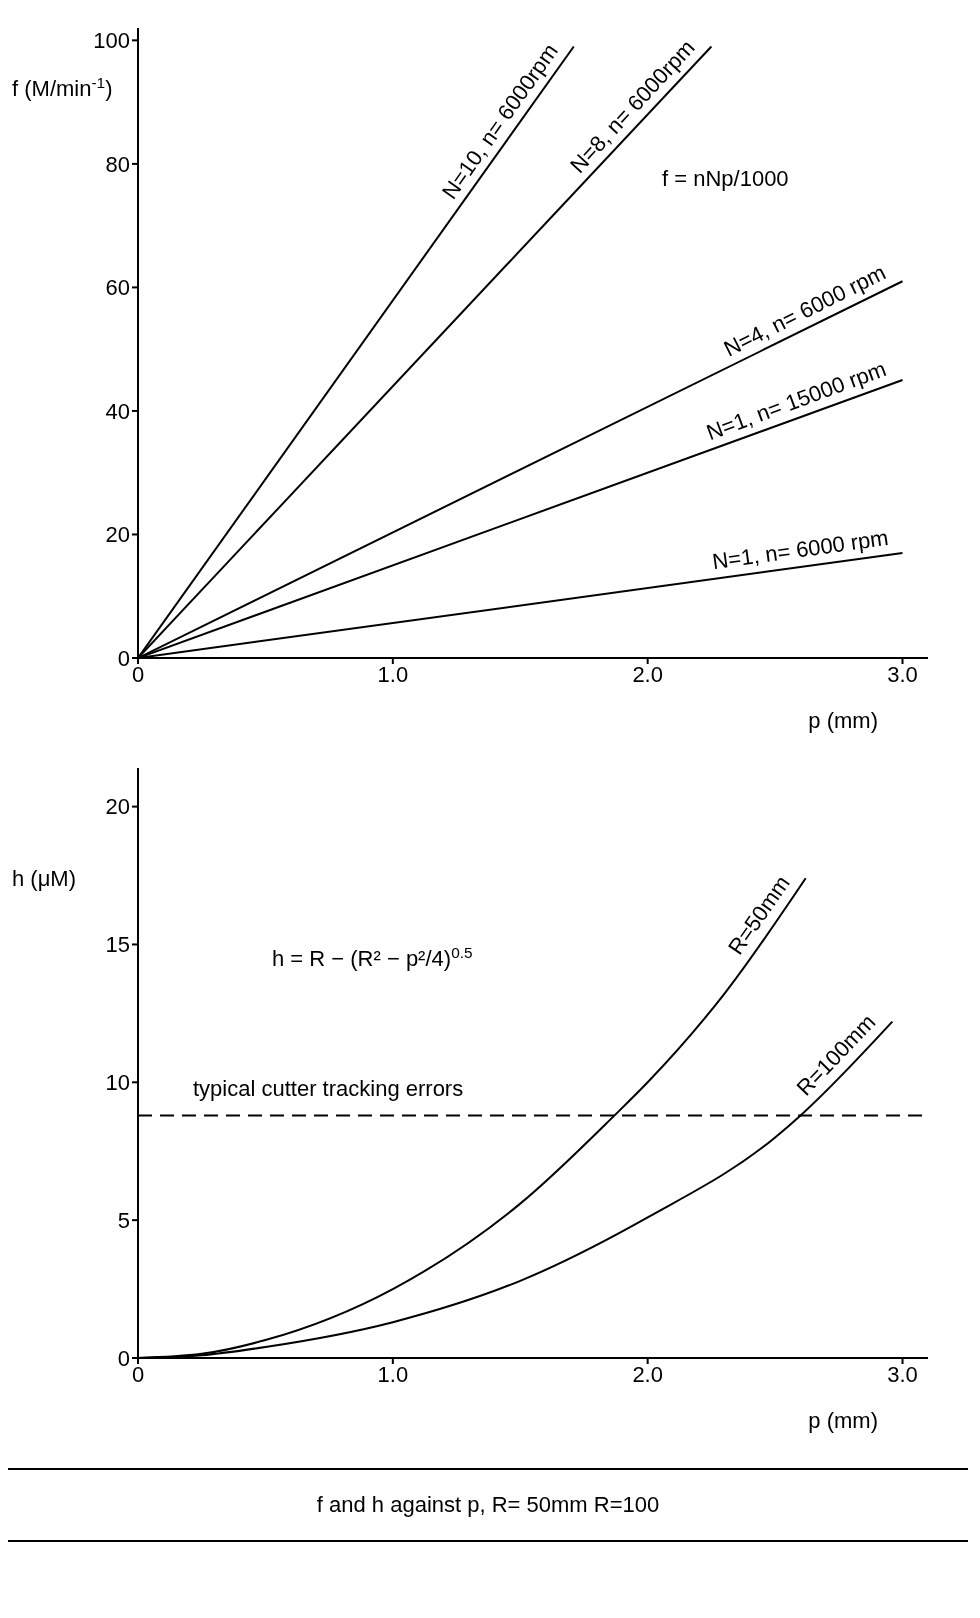 The width and height of the screenshot is (980, 1618). What do you see at coordinates (62, 87) in the screenshot?
I see `y-axis-title: f (M/min$^{-1}$)` at bounding box center [62, 87].